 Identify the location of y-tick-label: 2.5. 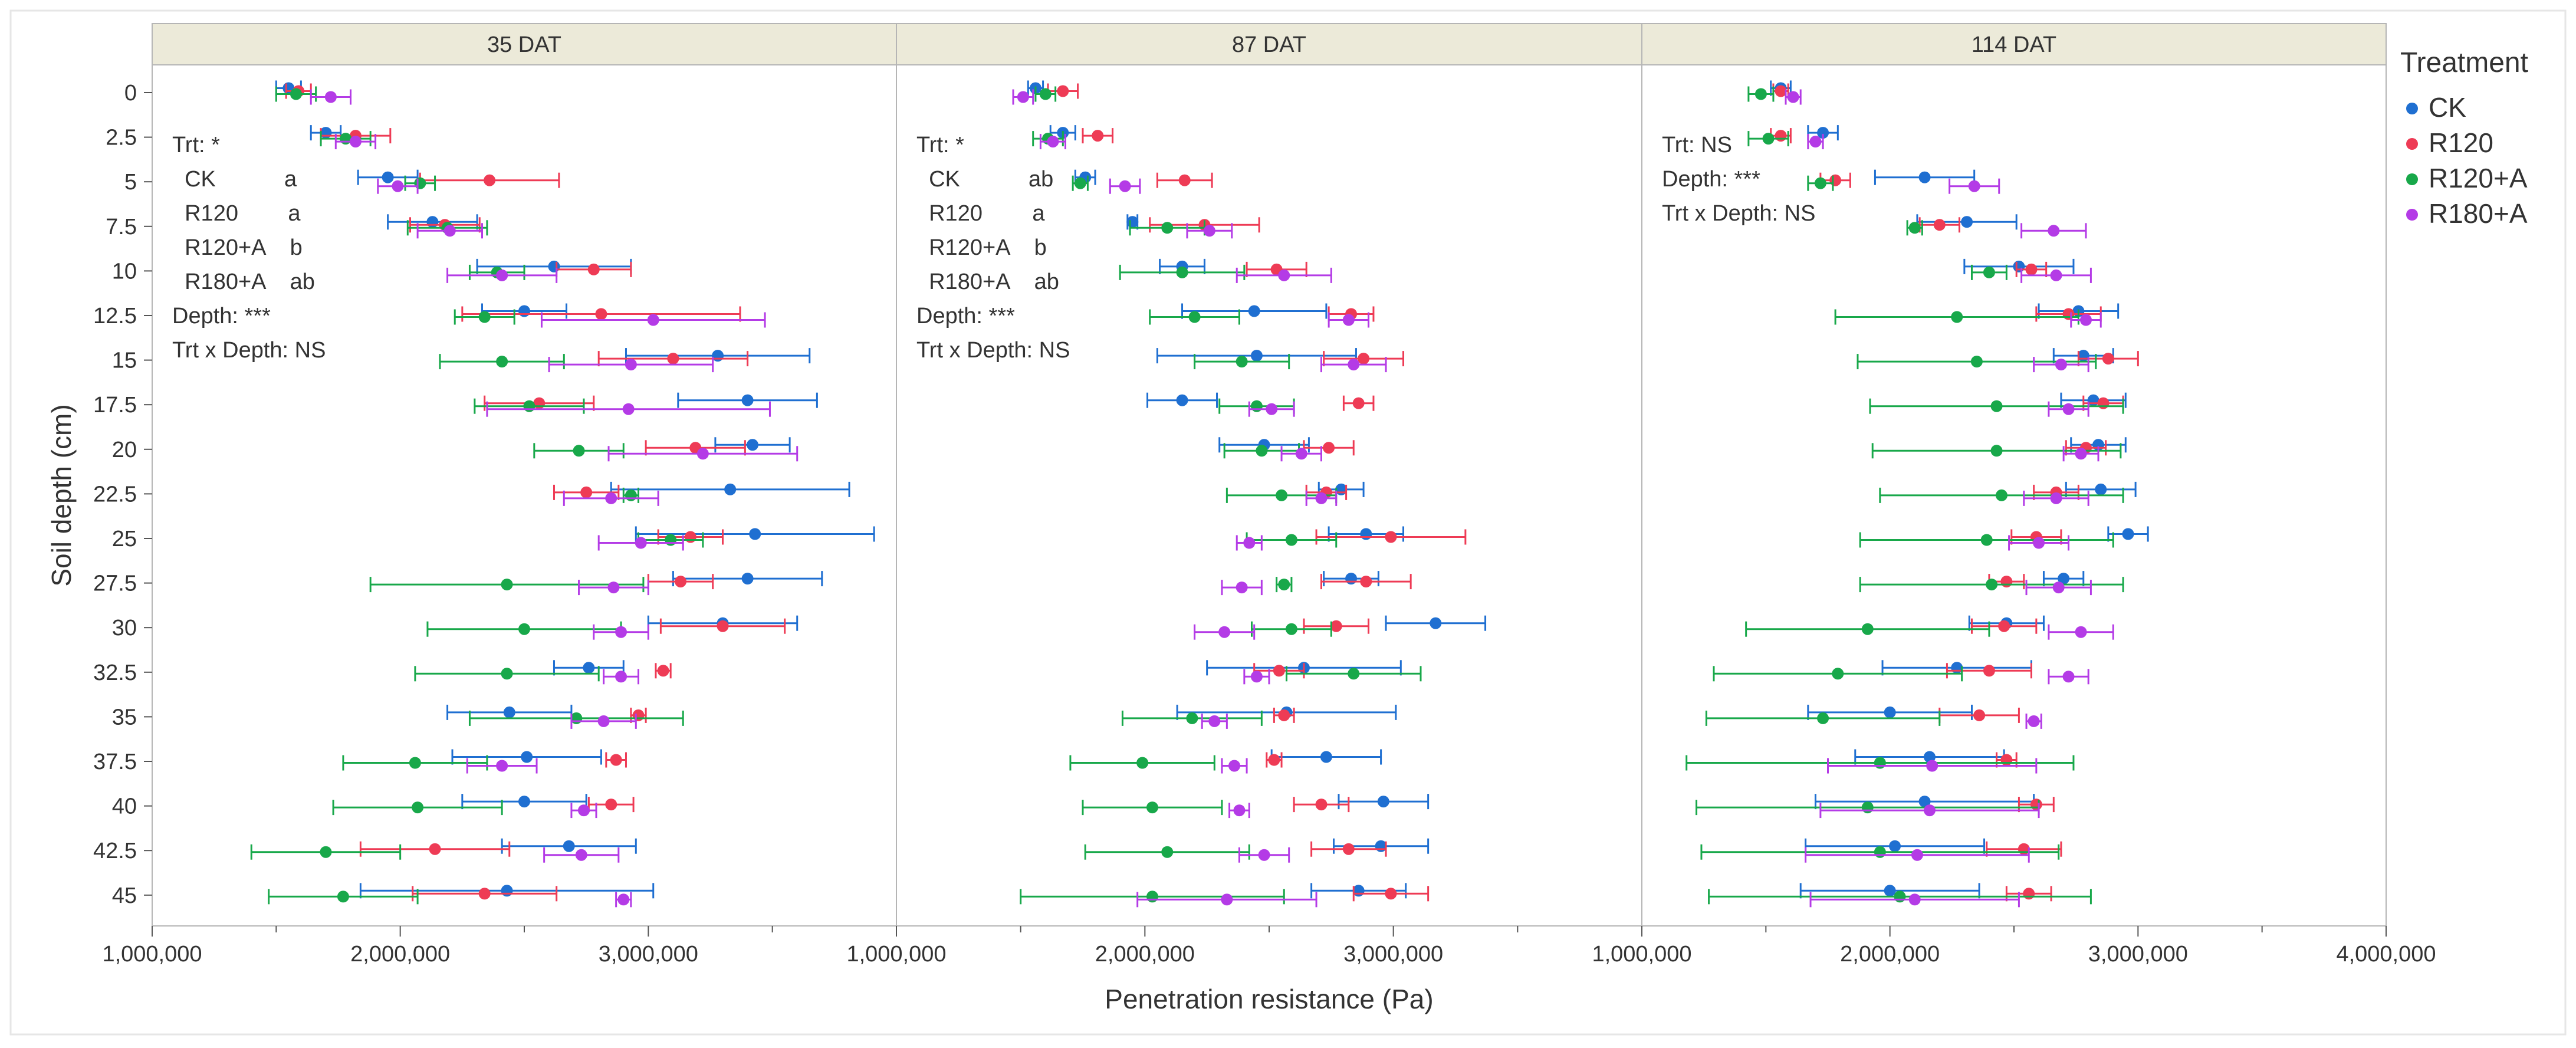
(121, 138).